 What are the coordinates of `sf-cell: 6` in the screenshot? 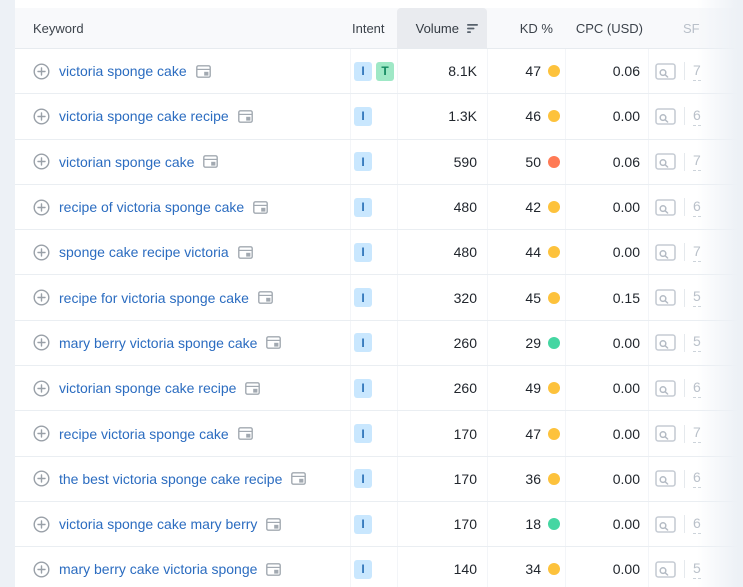 It's located at (695, 524).